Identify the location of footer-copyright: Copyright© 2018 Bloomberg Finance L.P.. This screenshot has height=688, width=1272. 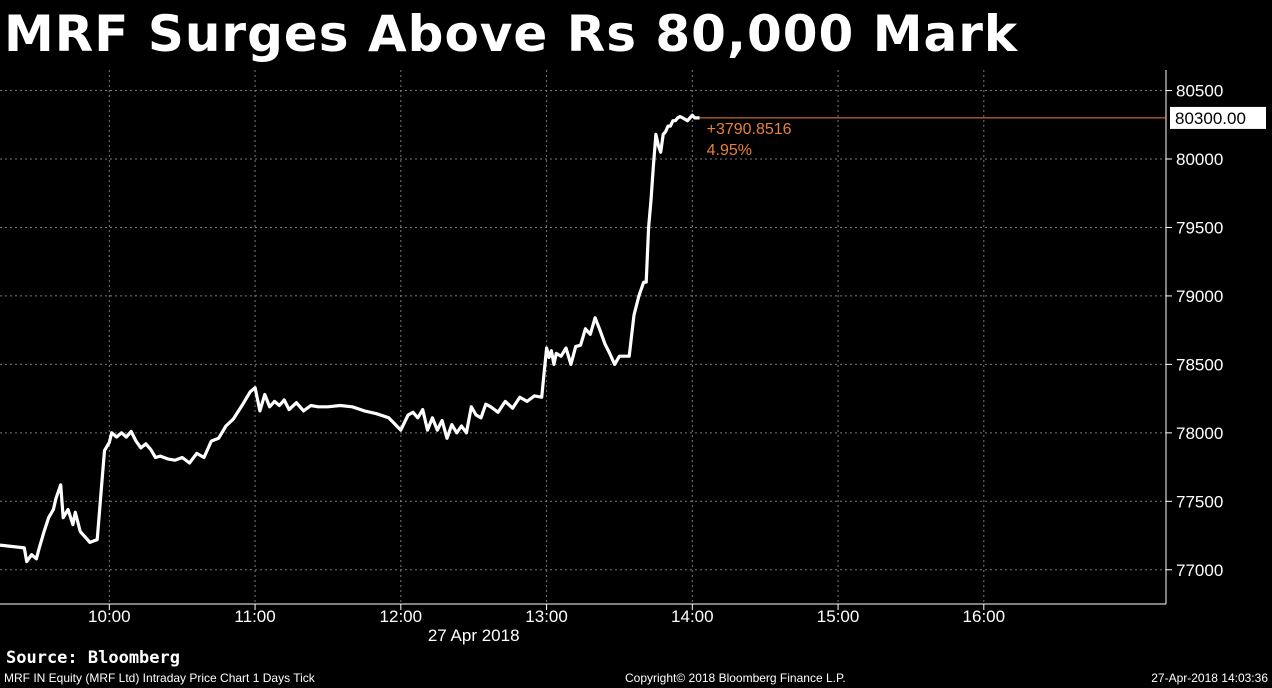
(735, 678).